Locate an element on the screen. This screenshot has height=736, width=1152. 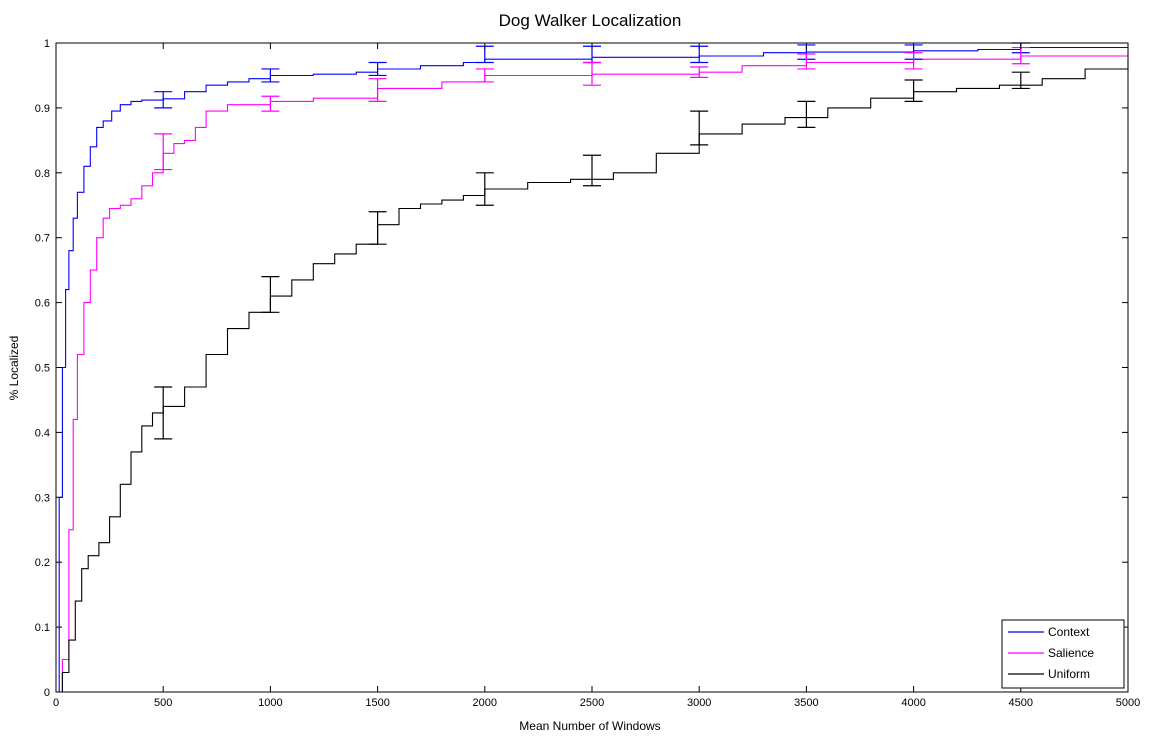
legend-label-uniform: Uniform is located at coordinates (1069, 674).